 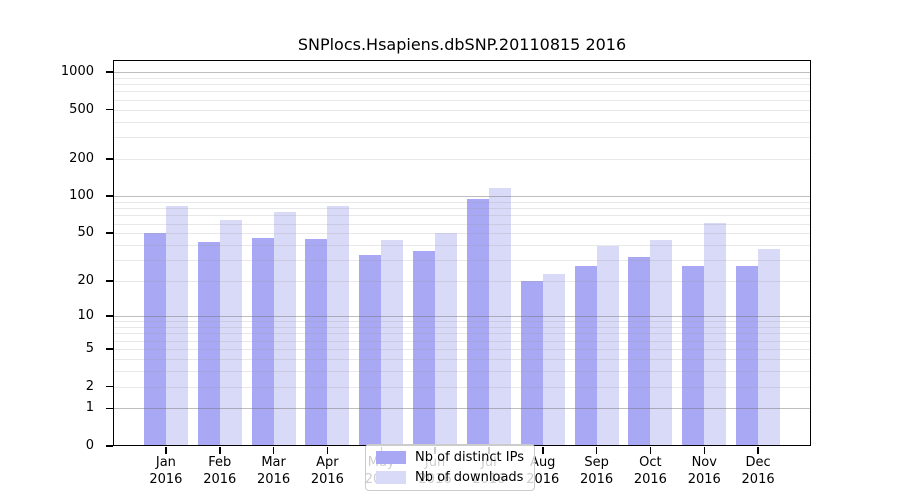 I want to click on bar-distinct-ips-feb, so click(x=208, y=344).